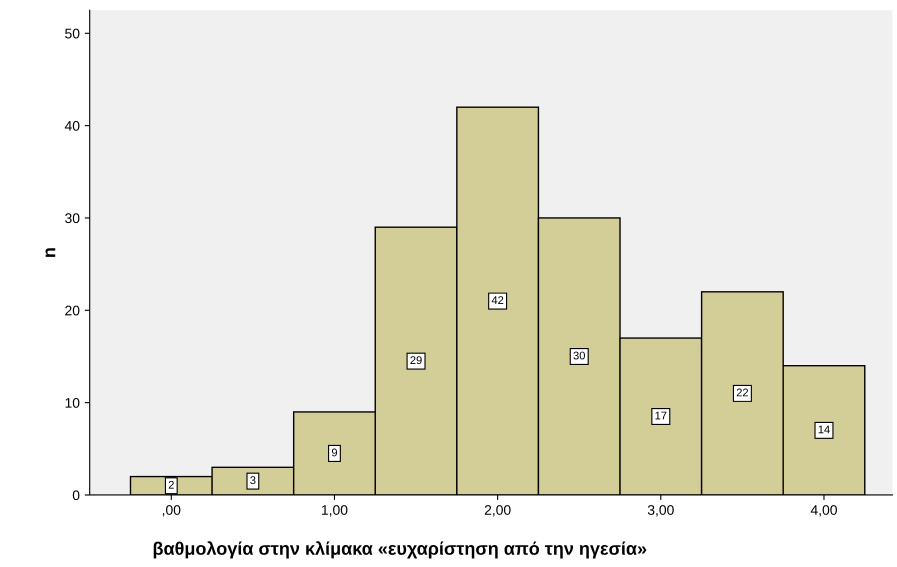 This screenshot has width=897, height=567. Describe the element at coordinates (253, 480) in the screenshot. I see `data-label: 3` at that location.